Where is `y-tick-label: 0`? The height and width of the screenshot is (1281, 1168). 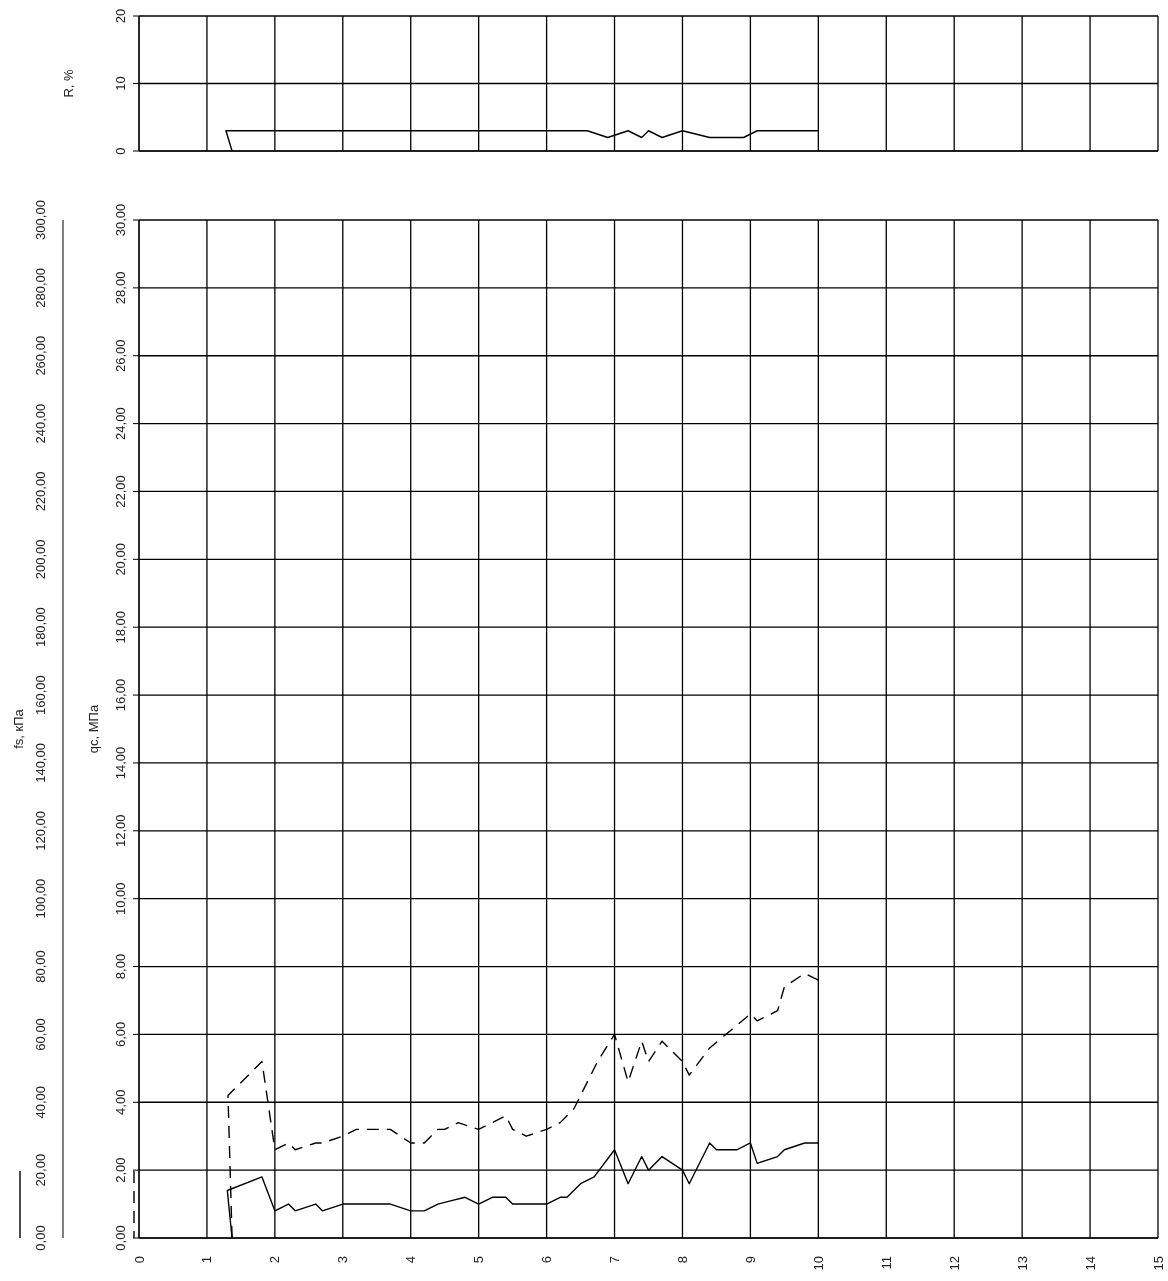
y-tick-label: 0 is located at coordinates (120, 151).